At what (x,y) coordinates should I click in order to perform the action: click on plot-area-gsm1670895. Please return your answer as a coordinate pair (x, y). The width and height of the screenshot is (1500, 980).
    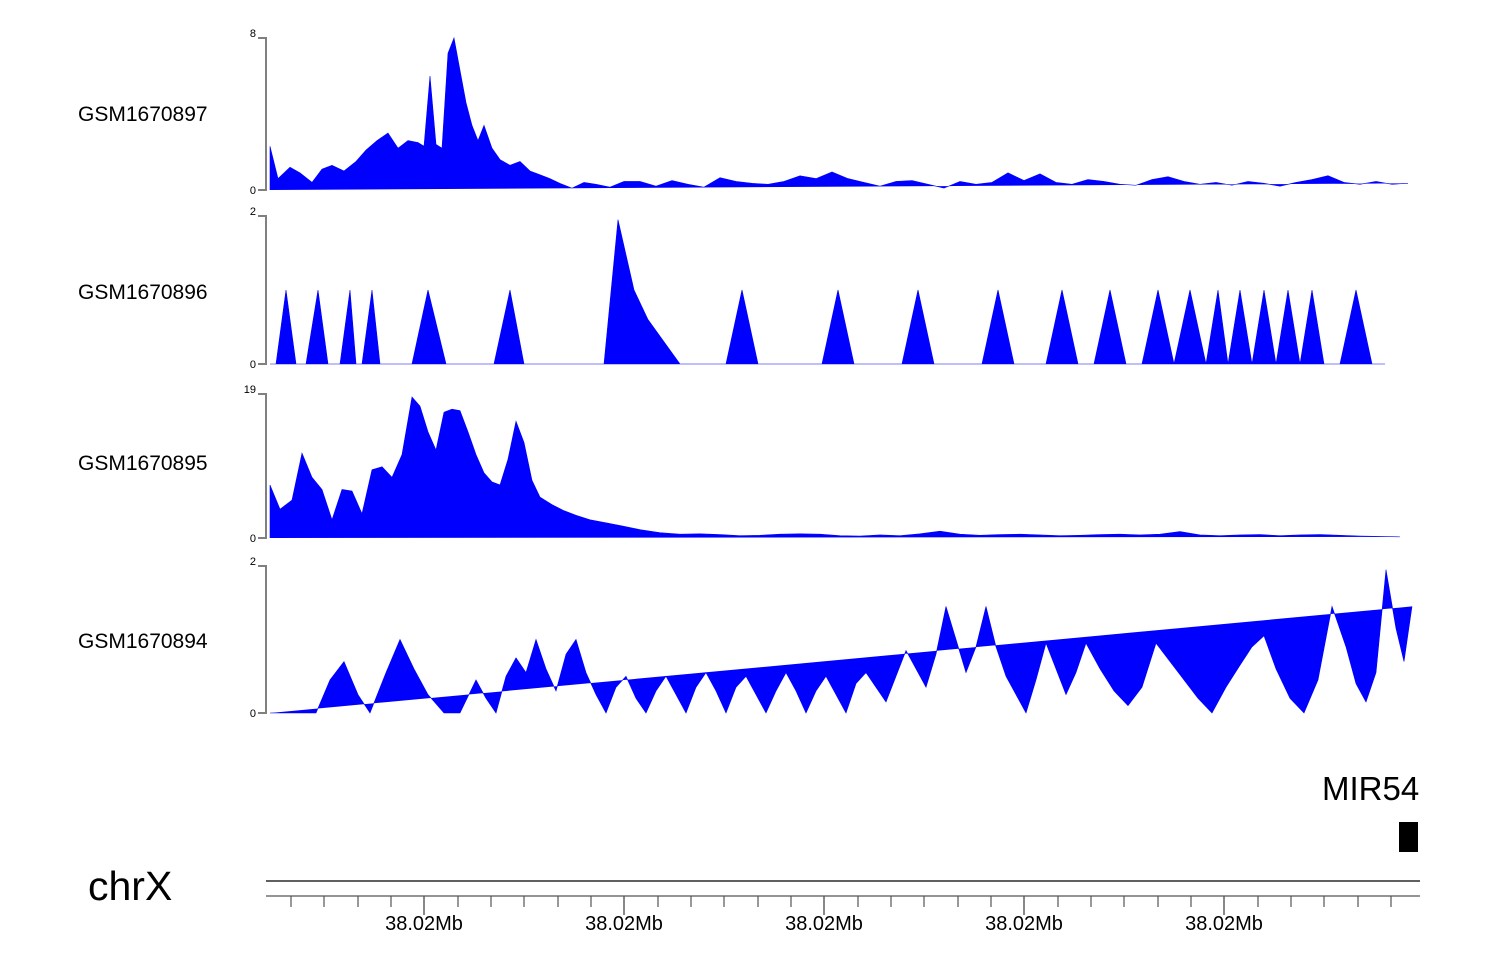
    Looking at the image, I should click on (843, 466).